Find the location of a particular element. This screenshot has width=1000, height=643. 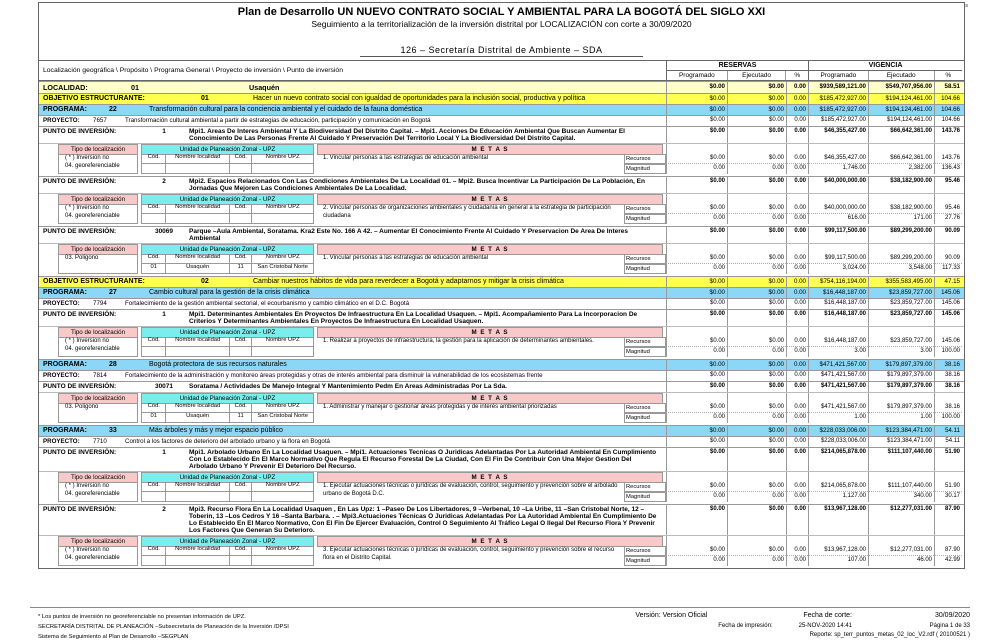

row-code: 7814 is located at coordinates (100, 376).